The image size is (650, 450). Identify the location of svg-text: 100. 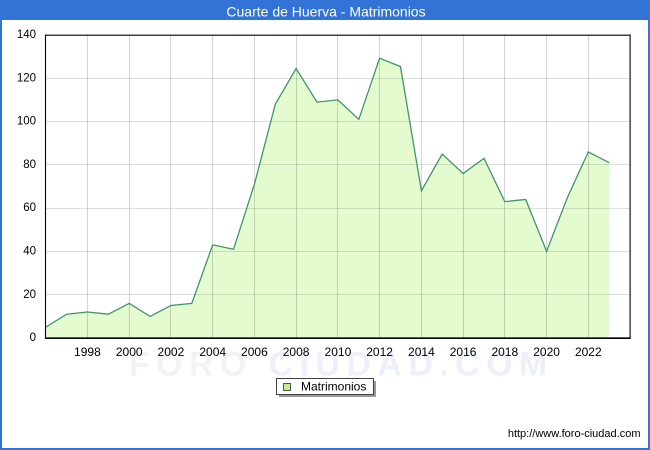
(26, 122).